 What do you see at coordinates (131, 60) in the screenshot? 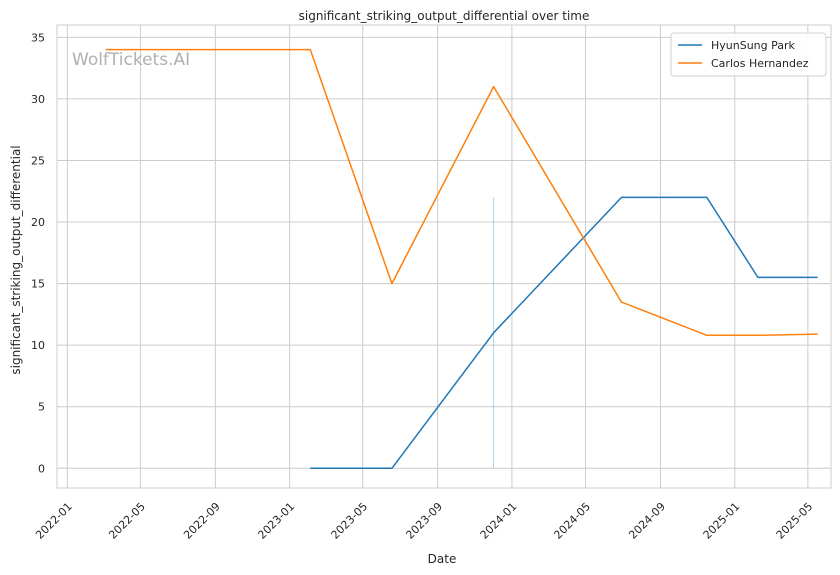
I see `watermark-text: WolfTickets.AI` at bounding box center [131, 60].